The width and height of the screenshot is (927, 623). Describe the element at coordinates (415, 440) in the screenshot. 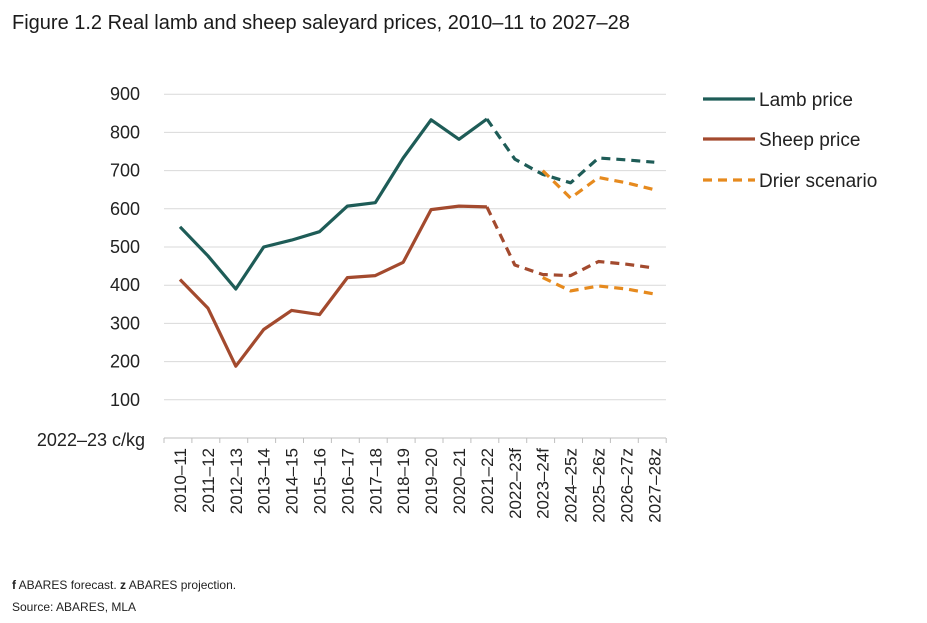

I see `x-axis` at that location.